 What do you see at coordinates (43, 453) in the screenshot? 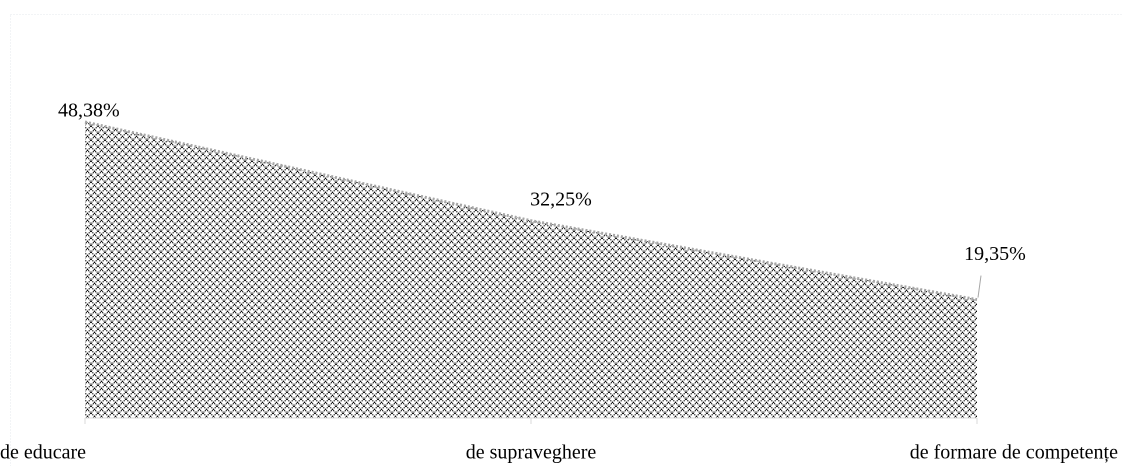
I see `x-tick-label: de educare` at bounding box center [43, 453].